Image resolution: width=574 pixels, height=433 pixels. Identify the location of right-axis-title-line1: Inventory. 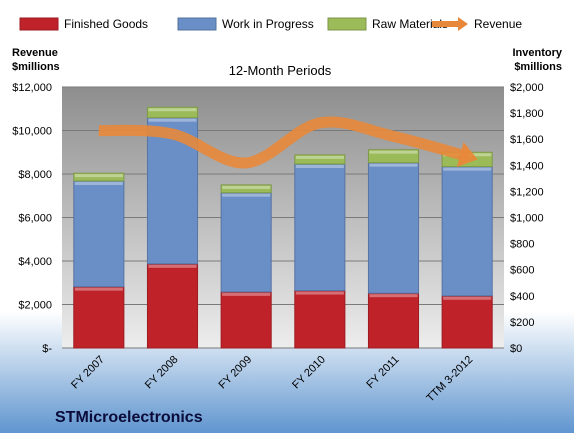
(537, 53).